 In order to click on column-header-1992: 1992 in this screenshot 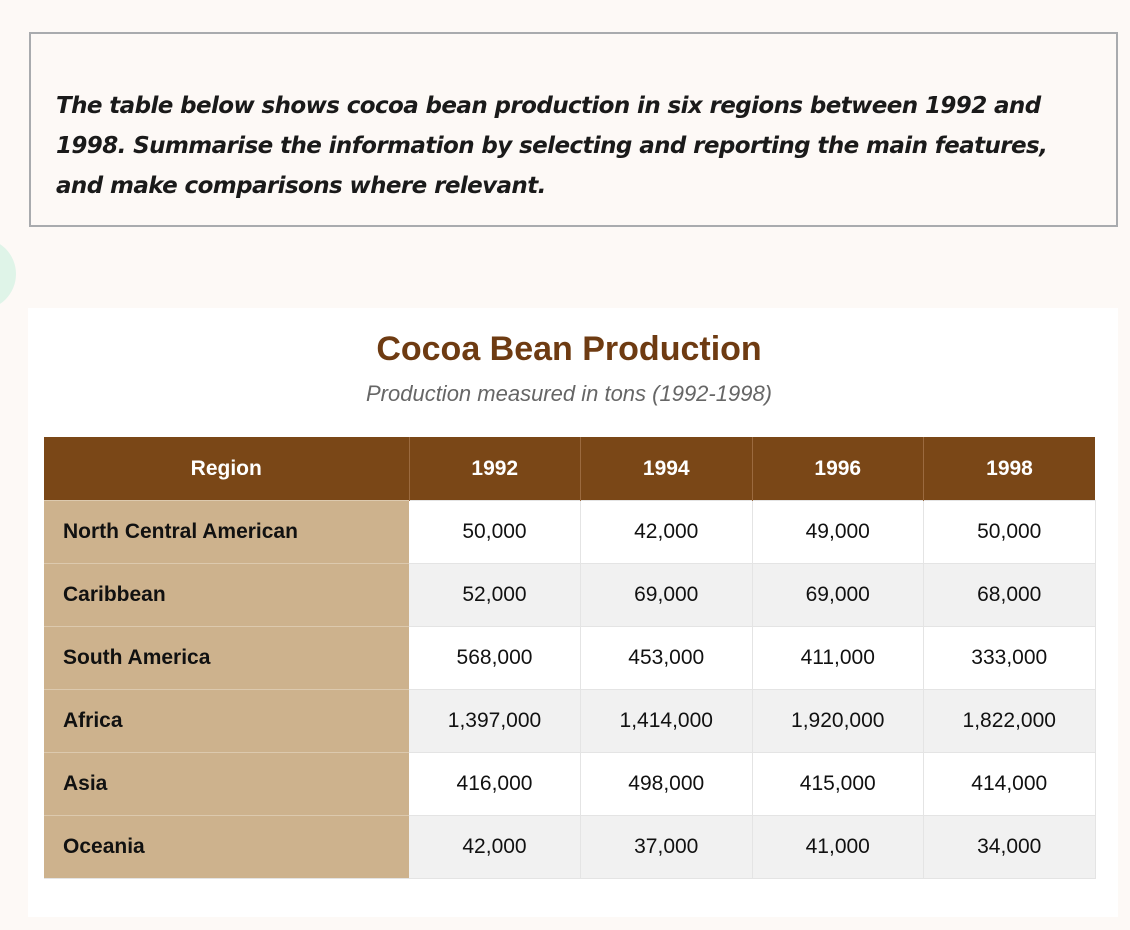, I will do `click(495, 469)`.